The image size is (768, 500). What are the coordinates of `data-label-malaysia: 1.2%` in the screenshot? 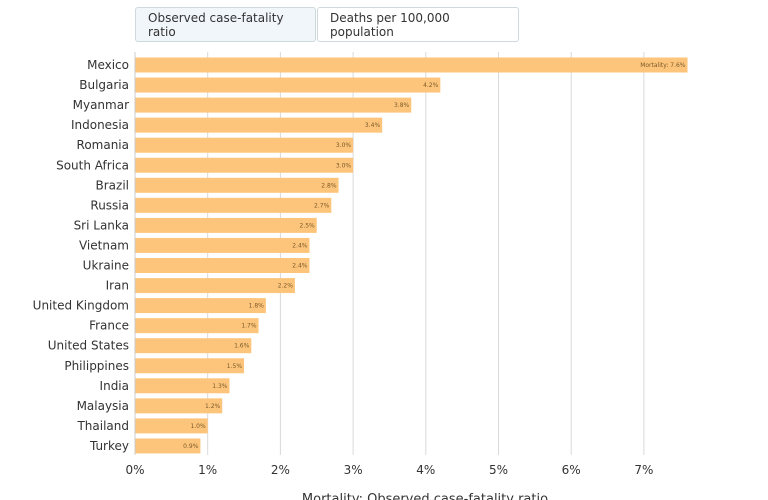 It's located at (213, 406).